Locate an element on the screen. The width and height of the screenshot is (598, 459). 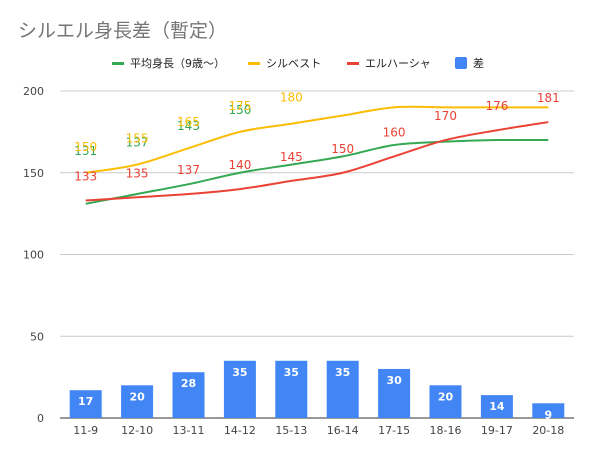
y-tick-label: 50 is located at coordinates (37, 336).